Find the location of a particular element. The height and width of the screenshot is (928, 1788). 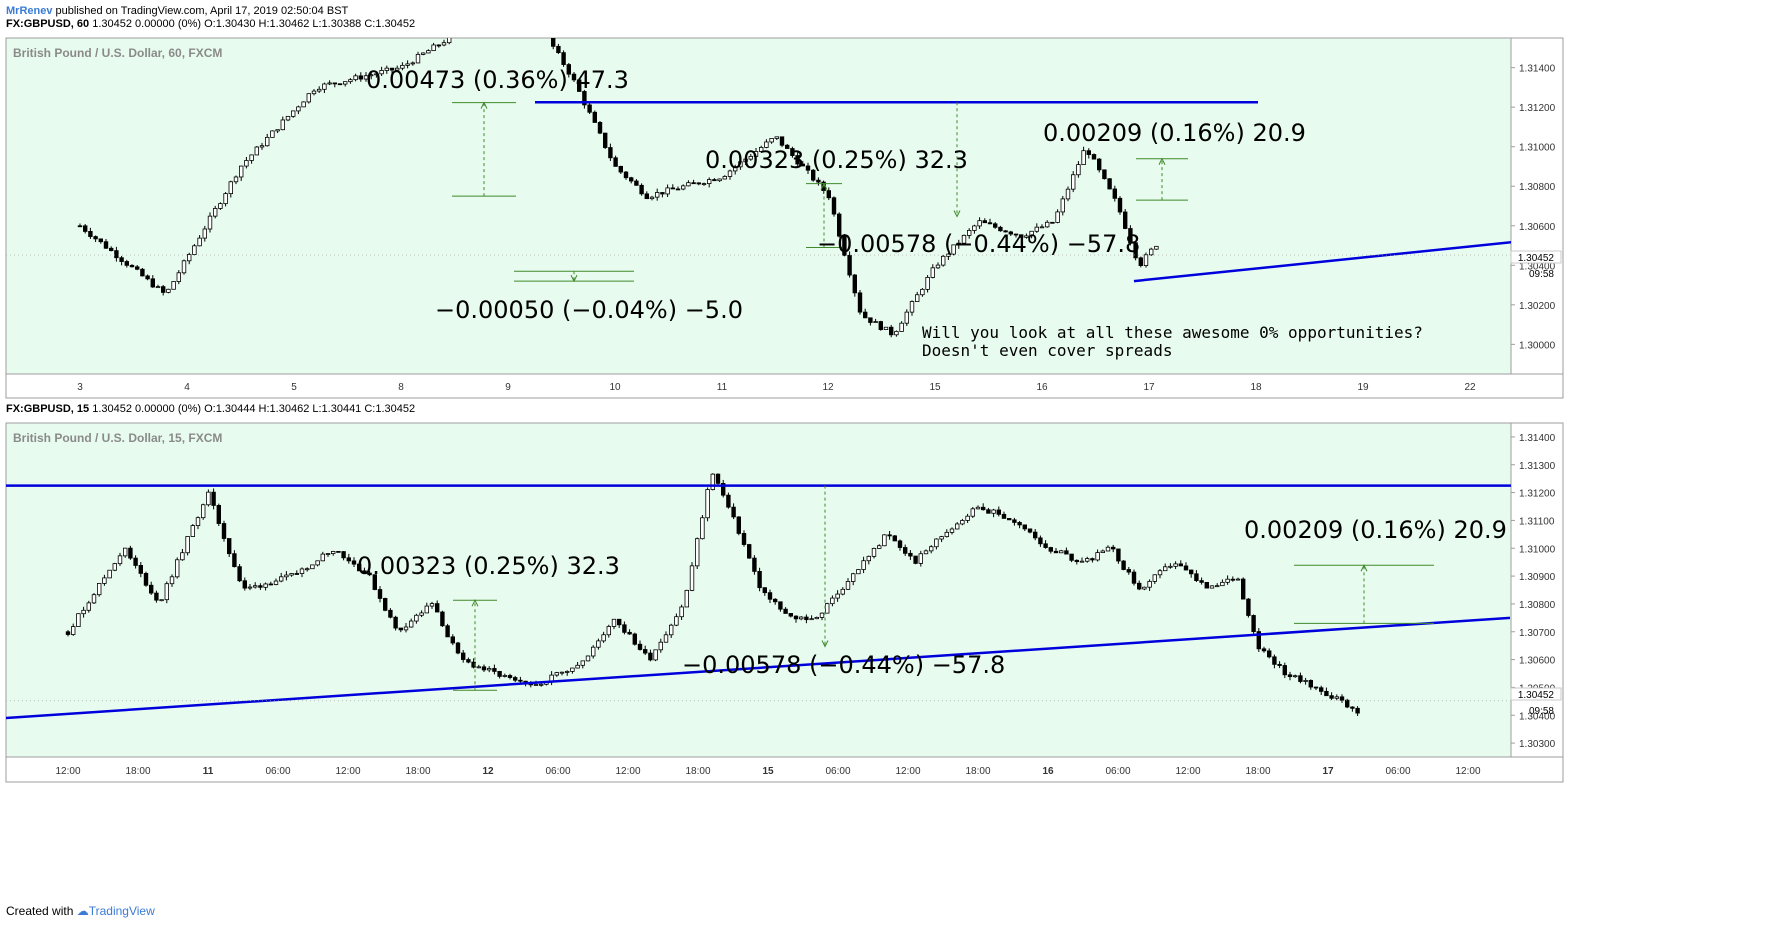

instrument-label: British Pound / U.S. Dollar, 60, FXCM is located at coordinates (117, 53).